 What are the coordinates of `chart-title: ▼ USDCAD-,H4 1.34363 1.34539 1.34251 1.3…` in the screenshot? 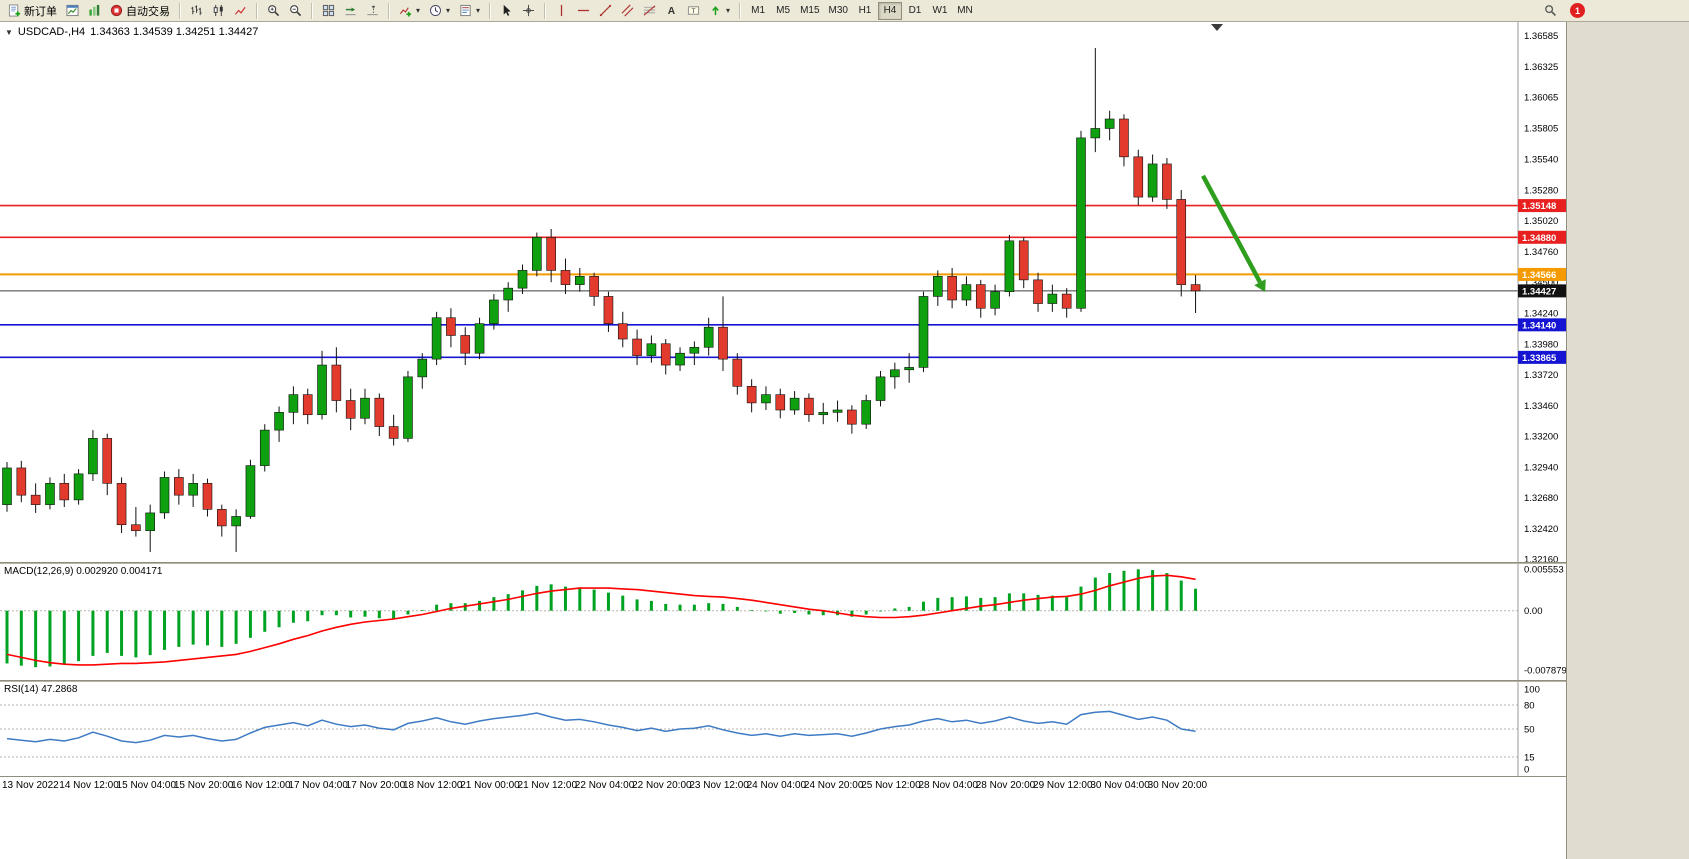 It's located at (131, 32).